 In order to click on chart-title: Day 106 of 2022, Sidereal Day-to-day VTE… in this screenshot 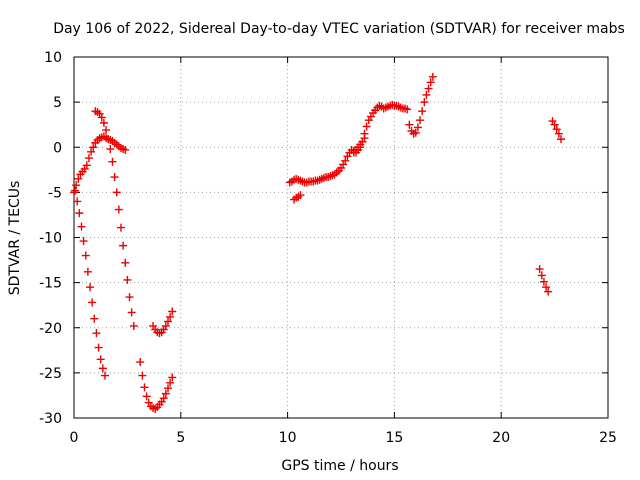, I will do `click(339, 29)`.